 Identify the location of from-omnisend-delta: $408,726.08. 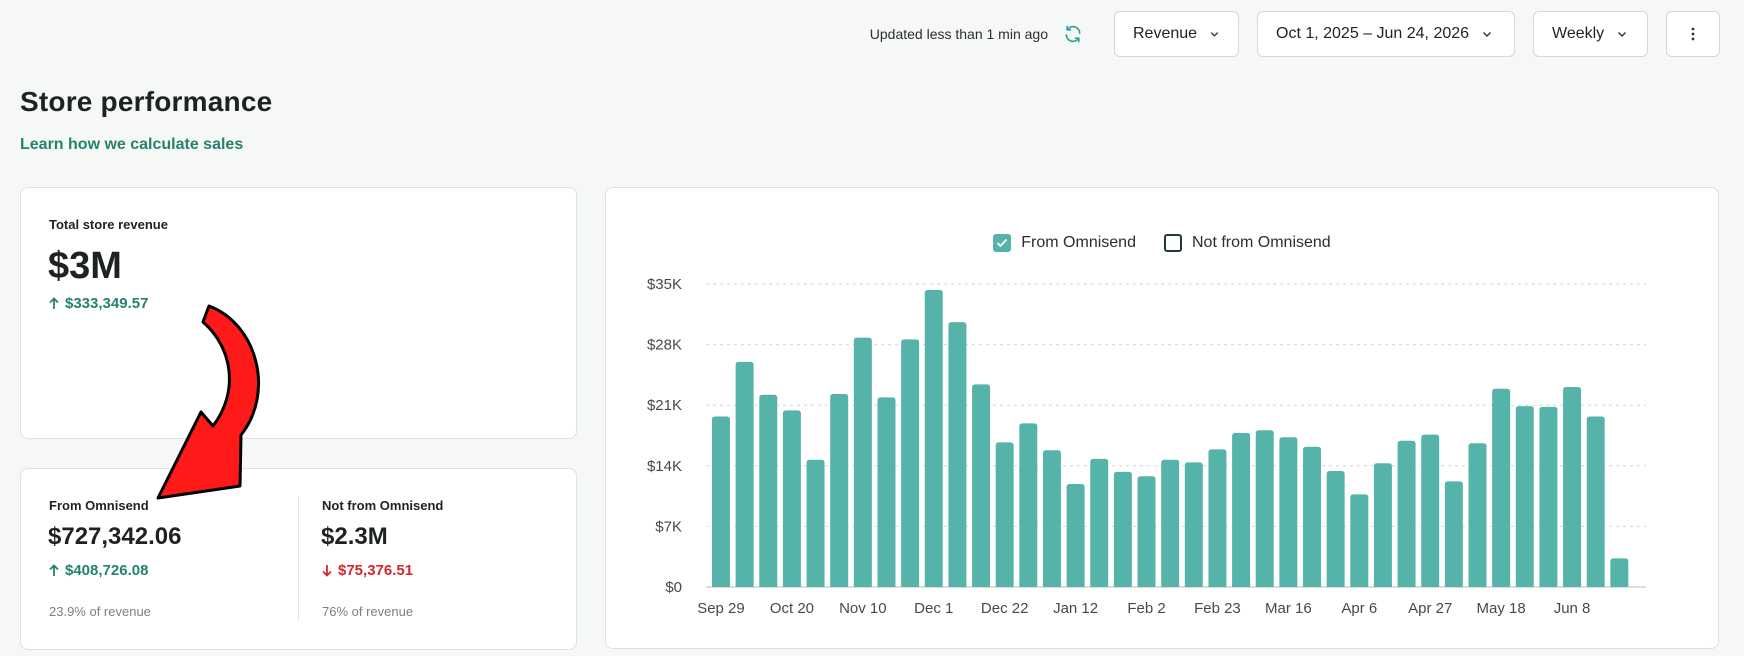
(98, 570).